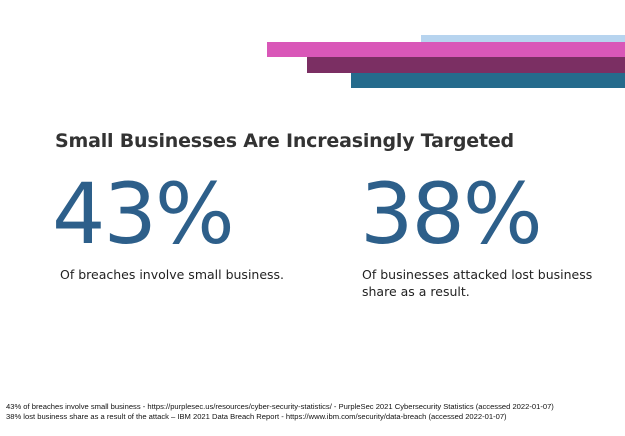  I want to click on decorative-bar-pink, so click(446, 49).